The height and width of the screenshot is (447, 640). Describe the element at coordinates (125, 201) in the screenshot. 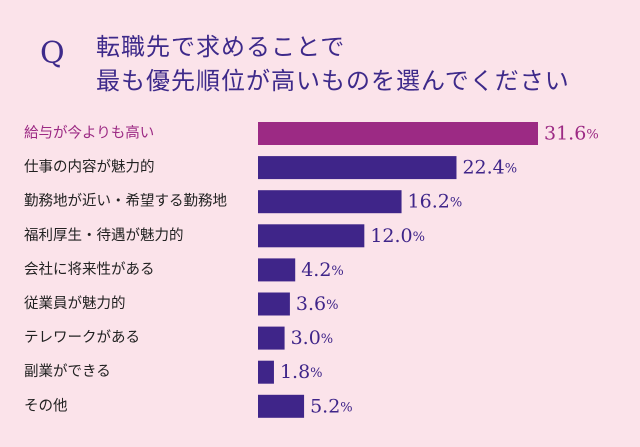

I see `category-label-2: 勤務地が近い・希望する勤務地` at that location.